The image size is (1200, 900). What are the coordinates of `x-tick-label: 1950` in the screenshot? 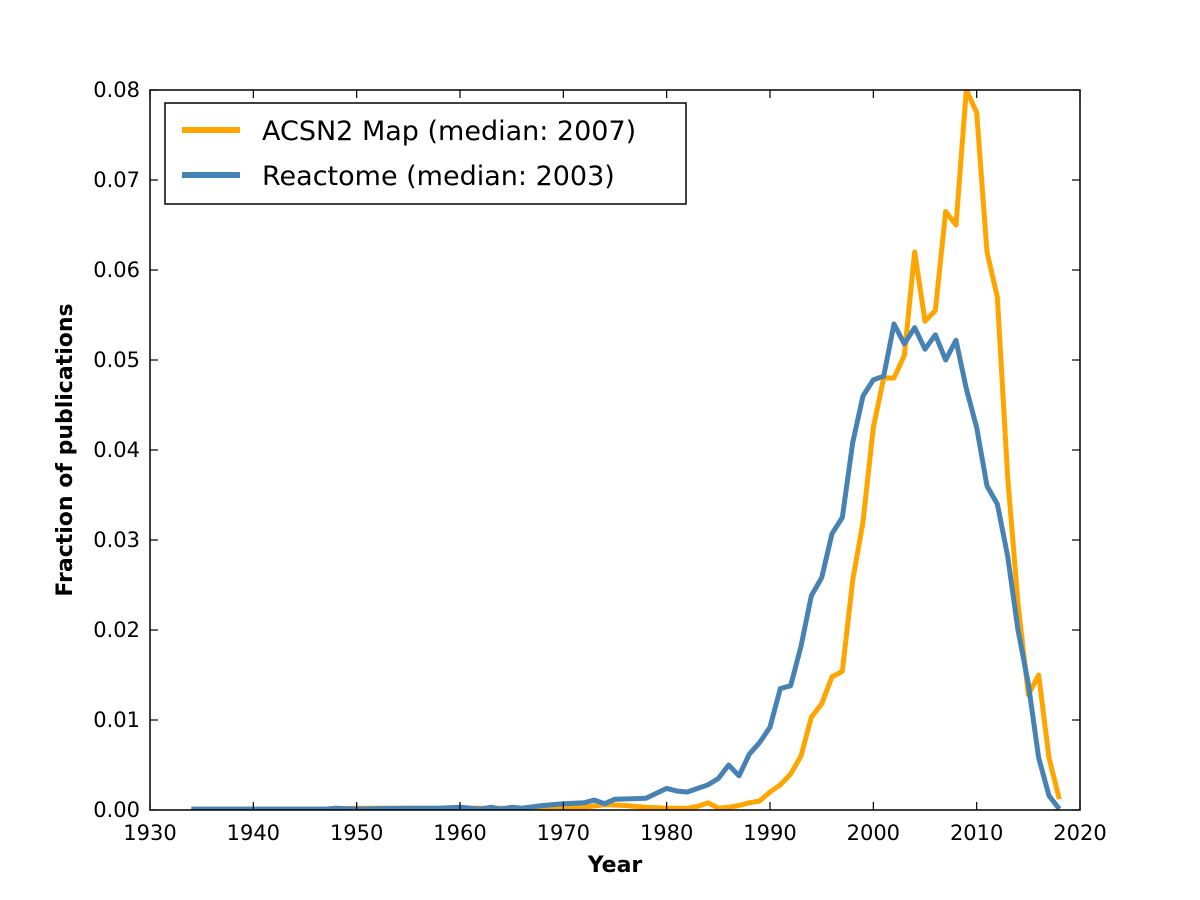 It's located at (356, 833).